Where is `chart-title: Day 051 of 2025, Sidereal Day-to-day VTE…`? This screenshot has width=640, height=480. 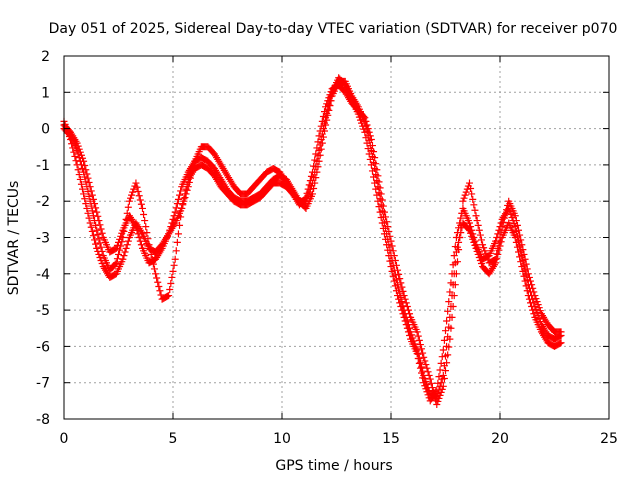
chart-title: Day 051 of 2025, Sidereal Day-to-day VTE… is located at coordinates (333, 29).